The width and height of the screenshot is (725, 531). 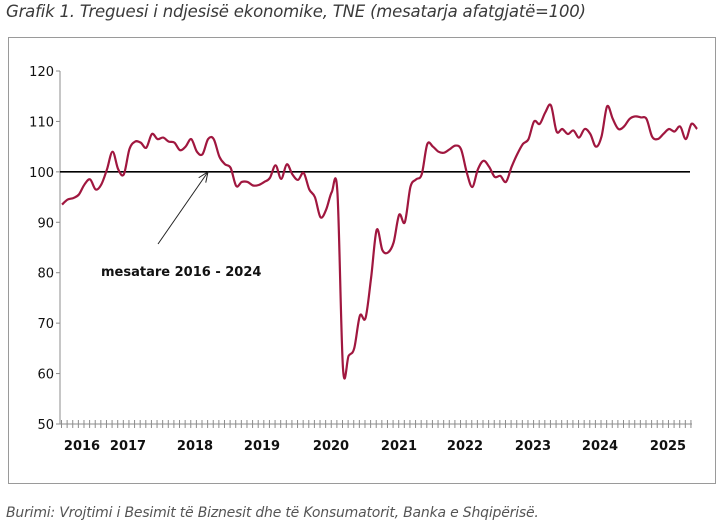 What do you see at coordinates (41, 173) in the screenshot?
I see `y-tick-label: 100` at bounding box center [41, 173].